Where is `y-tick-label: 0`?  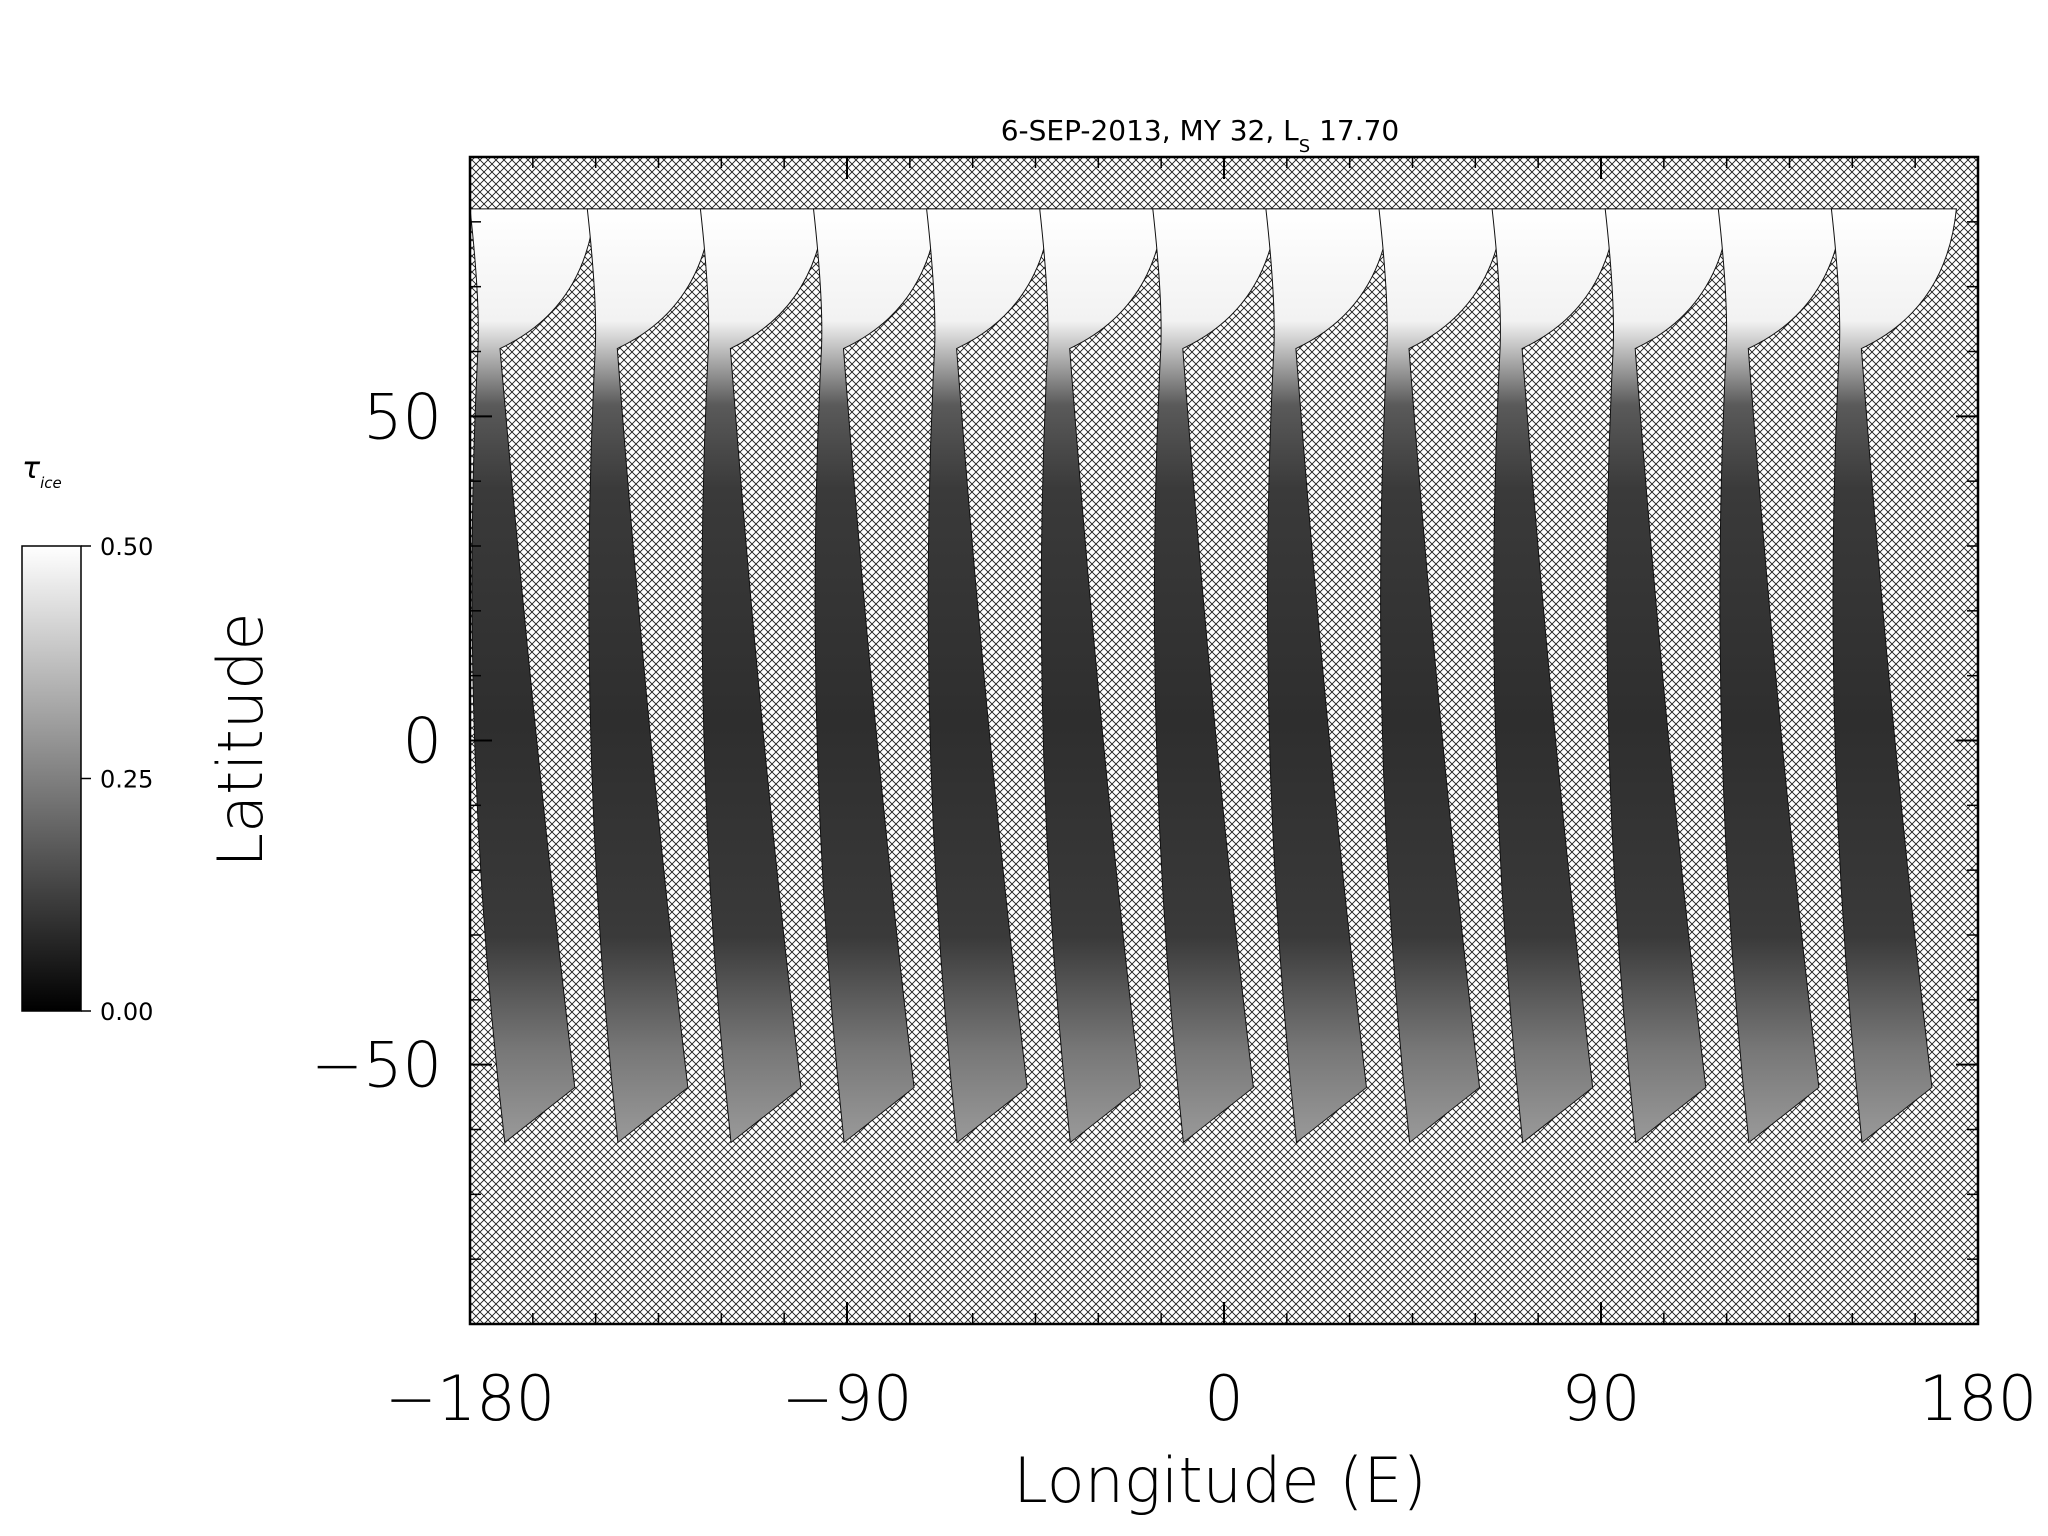
y-tick-label: 0 is located at coordinates (422, 741).